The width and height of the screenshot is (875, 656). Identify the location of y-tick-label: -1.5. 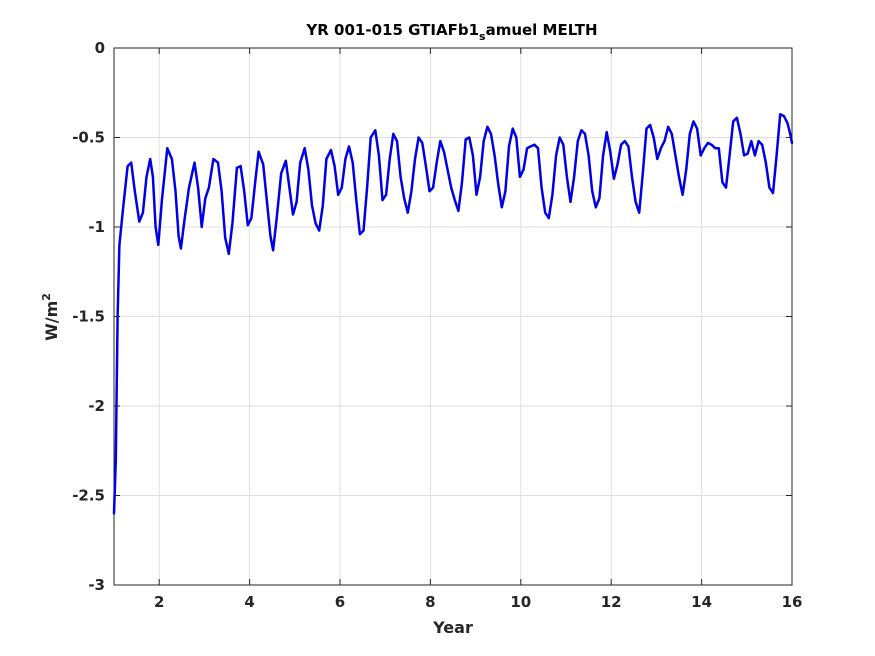
(88, 317).